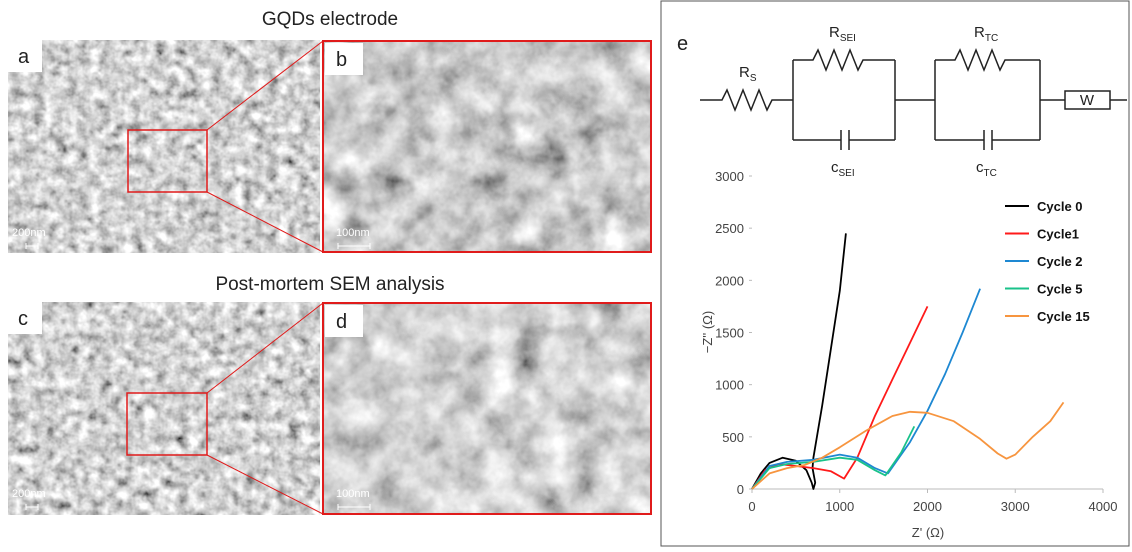 Image resolution: width=1132 pixels, height=552 pixels. I want to click on y-tick-label: 1000, so click(729, 385).